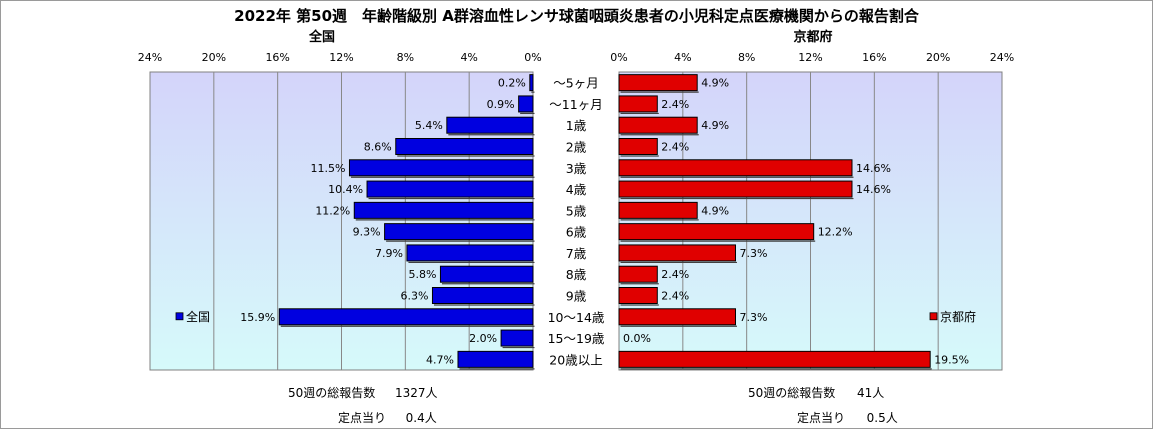 Image resolution: width=1153 pixels, height=429 pixels. Describe the element at coordinates (870, 393) in the screenshot. I see `right-total-value: 41人` at that location.